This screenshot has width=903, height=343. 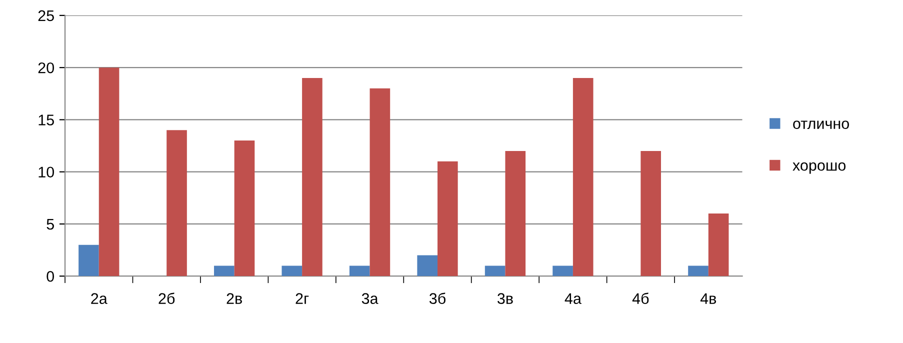 I want to click on x-tick-label: 3в, so click(x=505, y=298).